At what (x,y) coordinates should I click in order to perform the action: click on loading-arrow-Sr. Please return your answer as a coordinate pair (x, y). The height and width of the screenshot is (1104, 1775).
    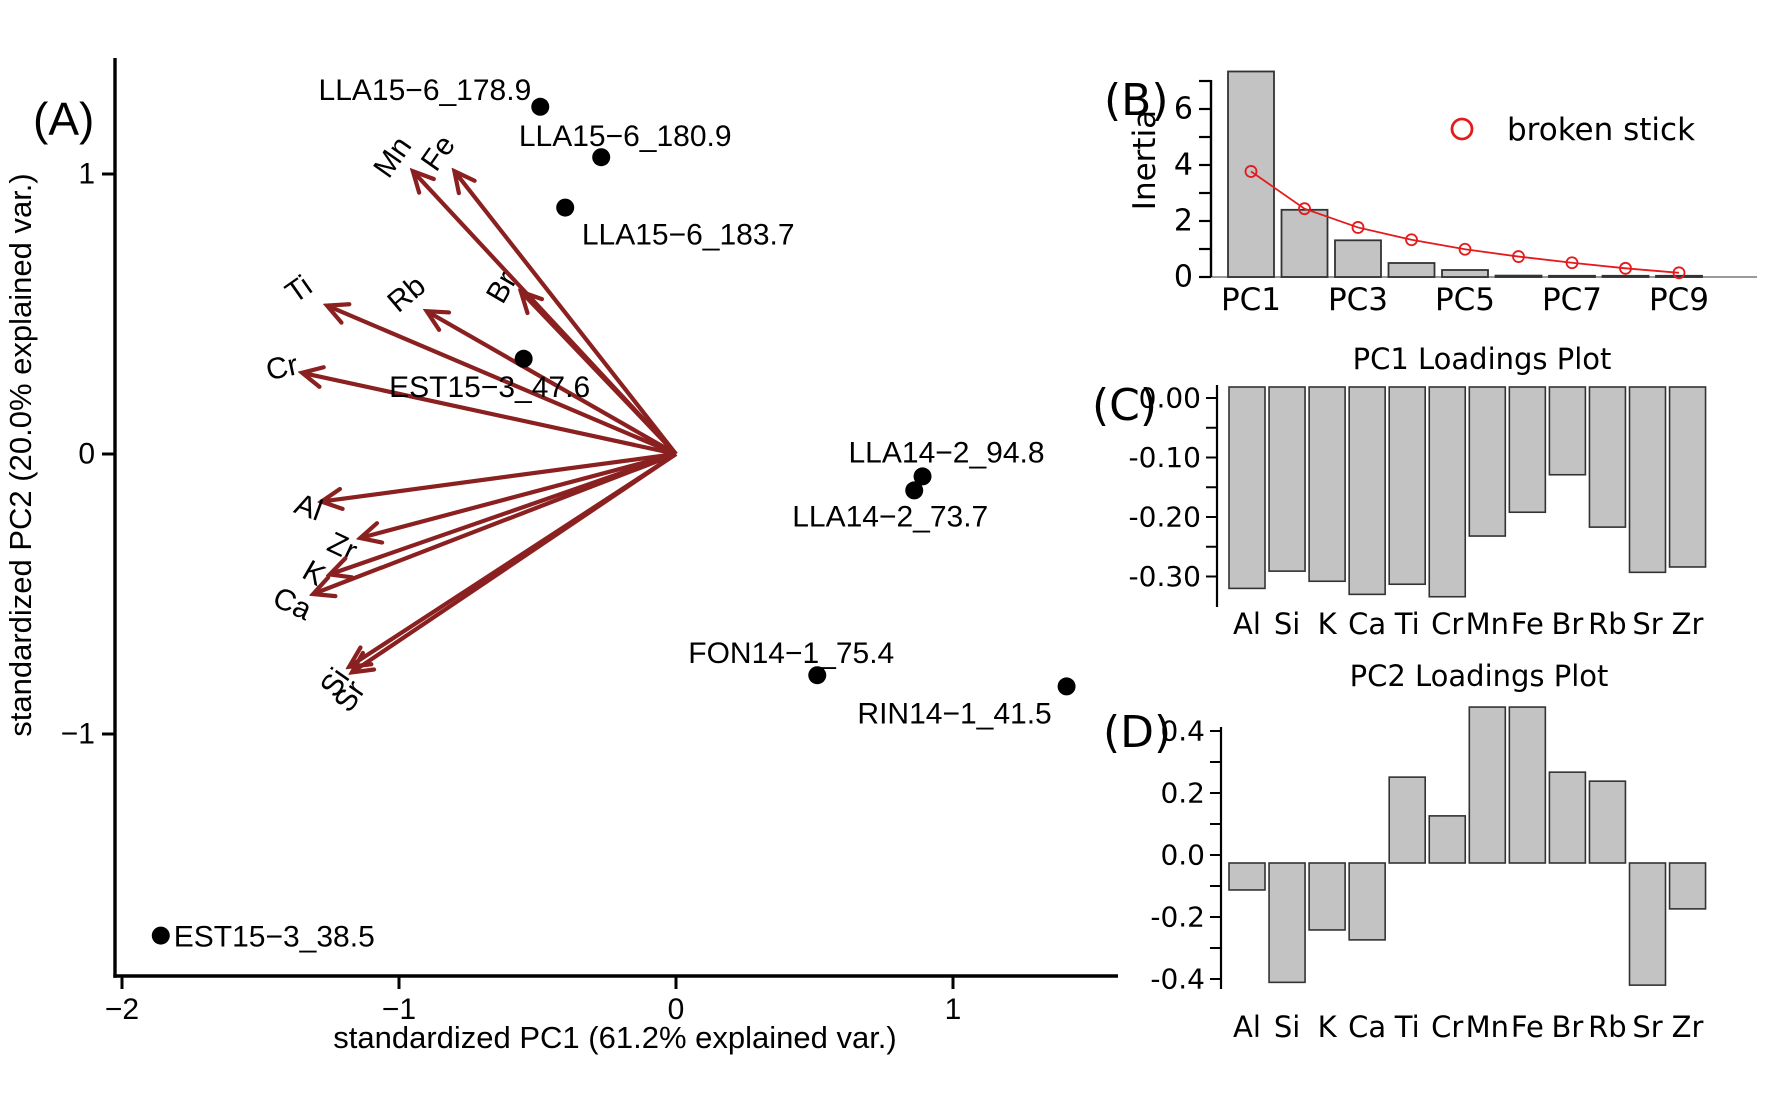
    Looking at the image, I should click on (515, 562).